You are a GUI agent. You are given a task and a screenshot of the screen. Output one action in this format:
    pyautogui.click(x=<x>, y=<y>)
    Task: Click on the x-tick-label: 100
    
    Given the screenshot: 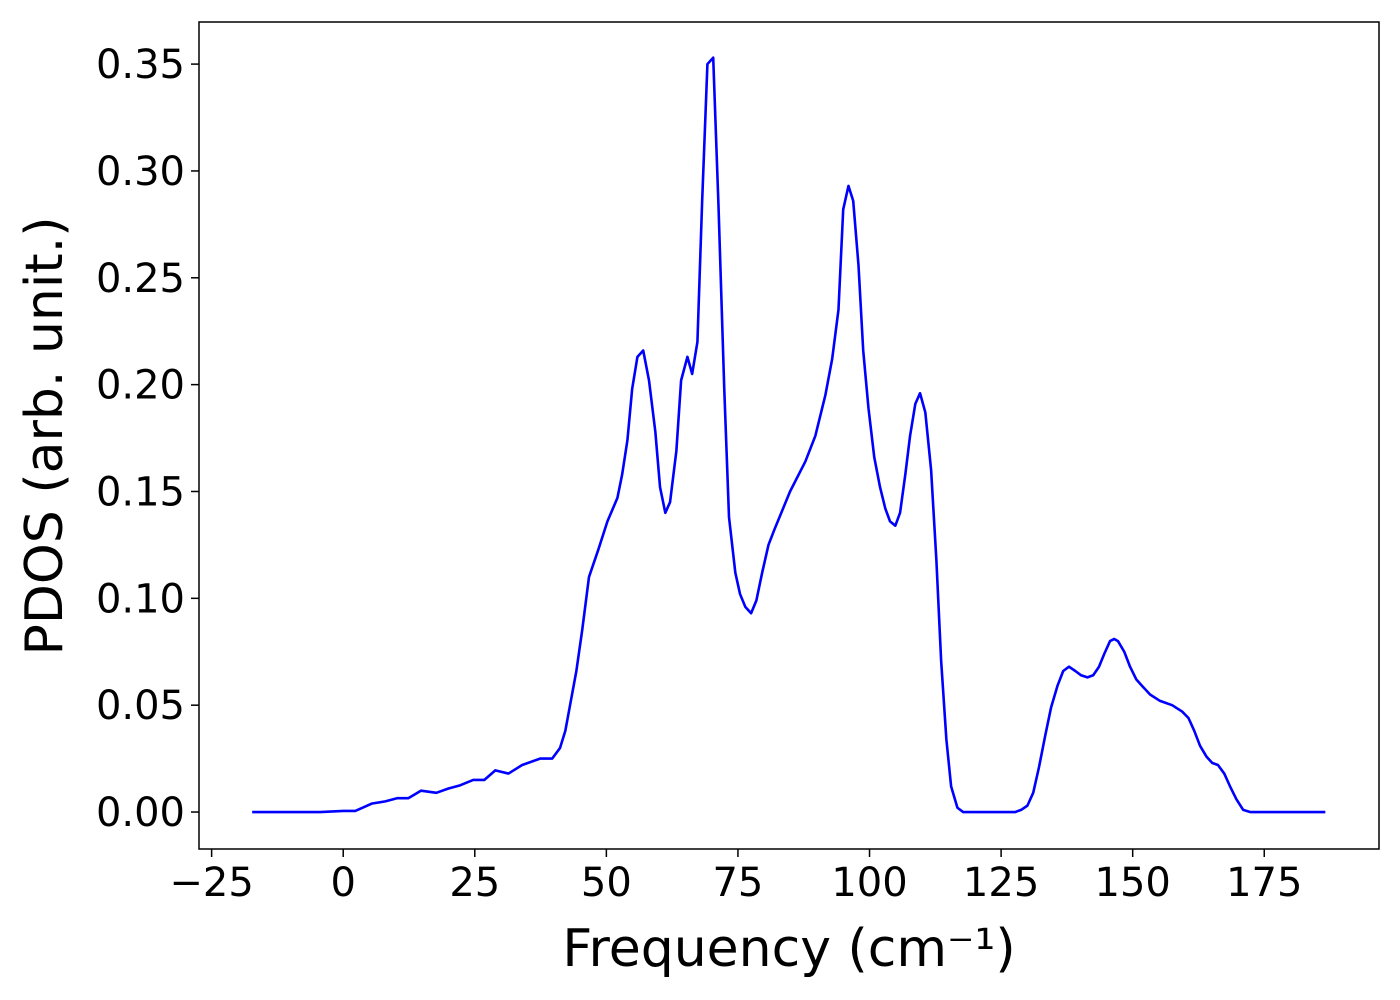 What is the action you would take?
    pyautogui.click(x=869, y=883)
    